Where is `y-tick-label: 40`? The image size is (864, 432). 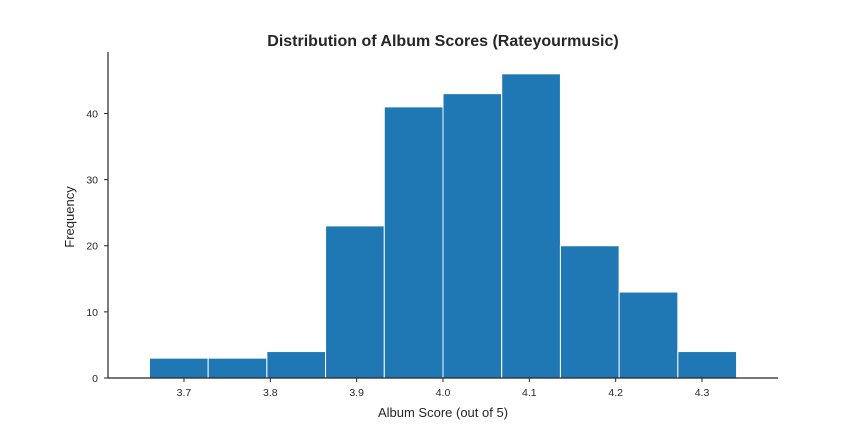 y-tick-label: 40 is located at coordinates (92, 114).